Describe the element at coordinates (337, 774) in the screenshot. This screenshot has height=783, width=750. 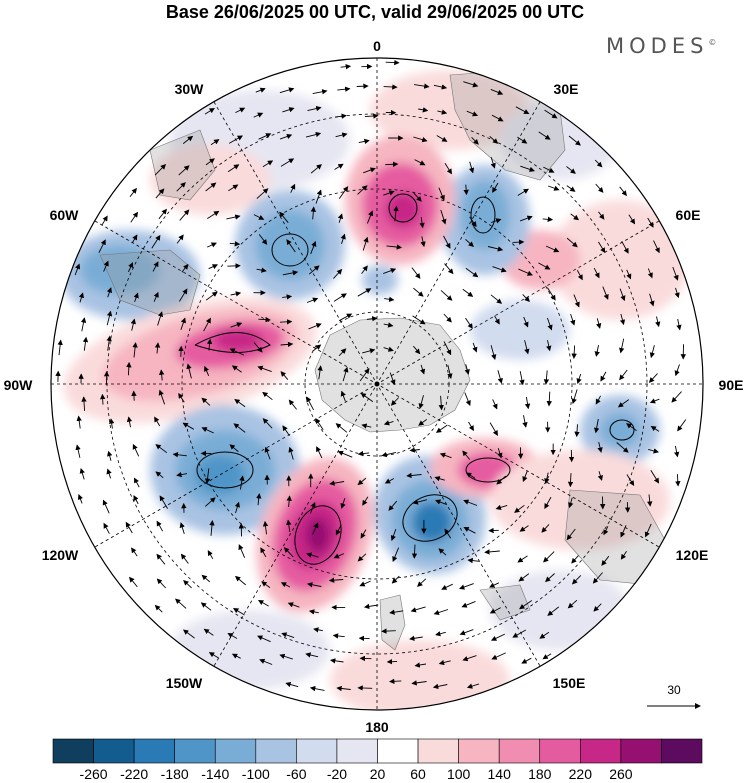
I see `colorbar-label: -20` at that location.